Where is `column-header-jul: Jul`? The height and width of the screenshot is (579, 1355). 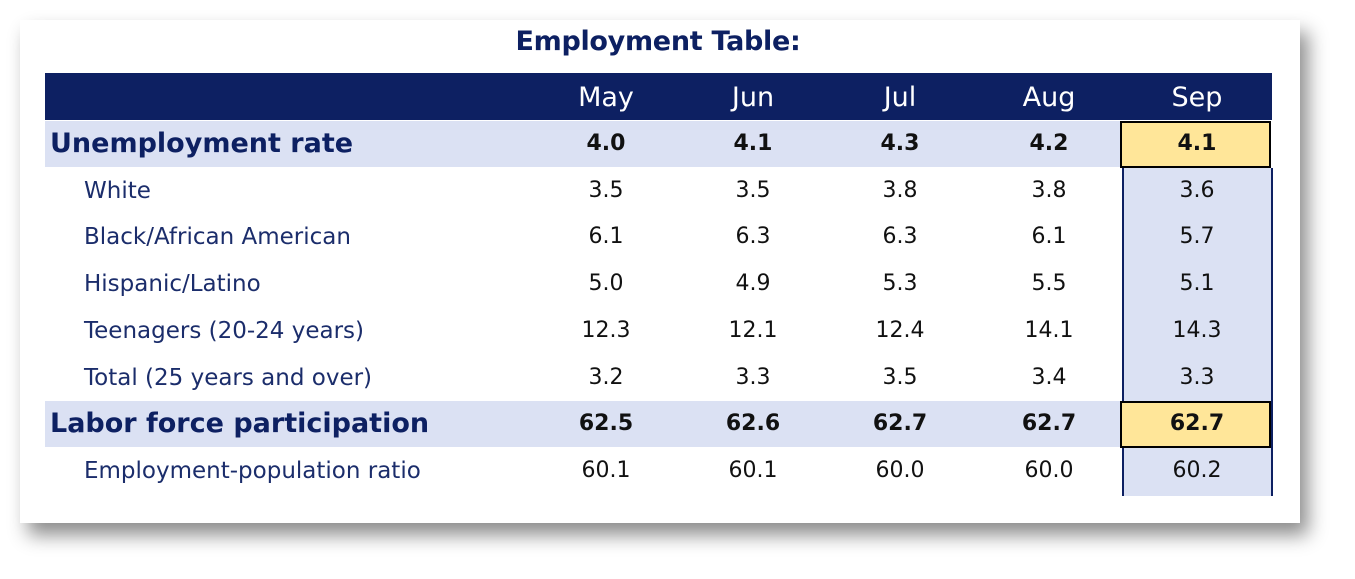 column-header-jul: Jul is located at coordinates (900, 97).